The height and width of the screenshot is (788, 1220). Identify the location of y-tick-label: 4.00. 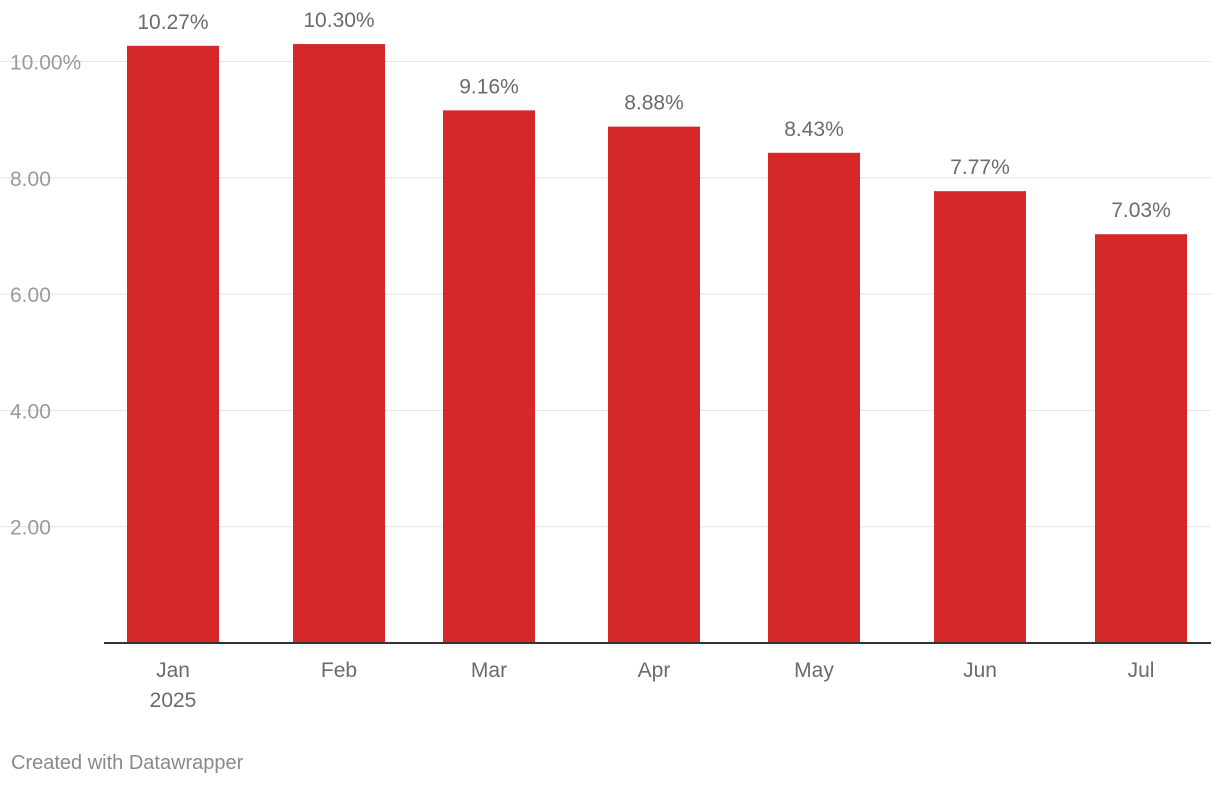
(30, 411).